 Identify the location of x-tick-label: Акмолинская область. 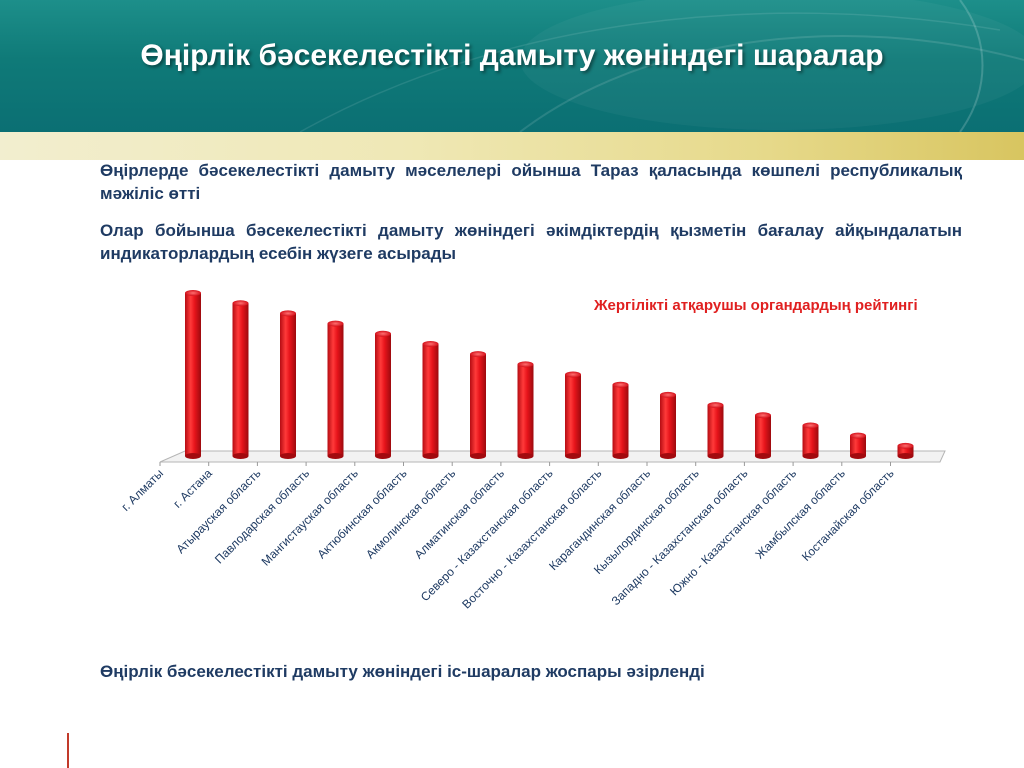
(410, 513).